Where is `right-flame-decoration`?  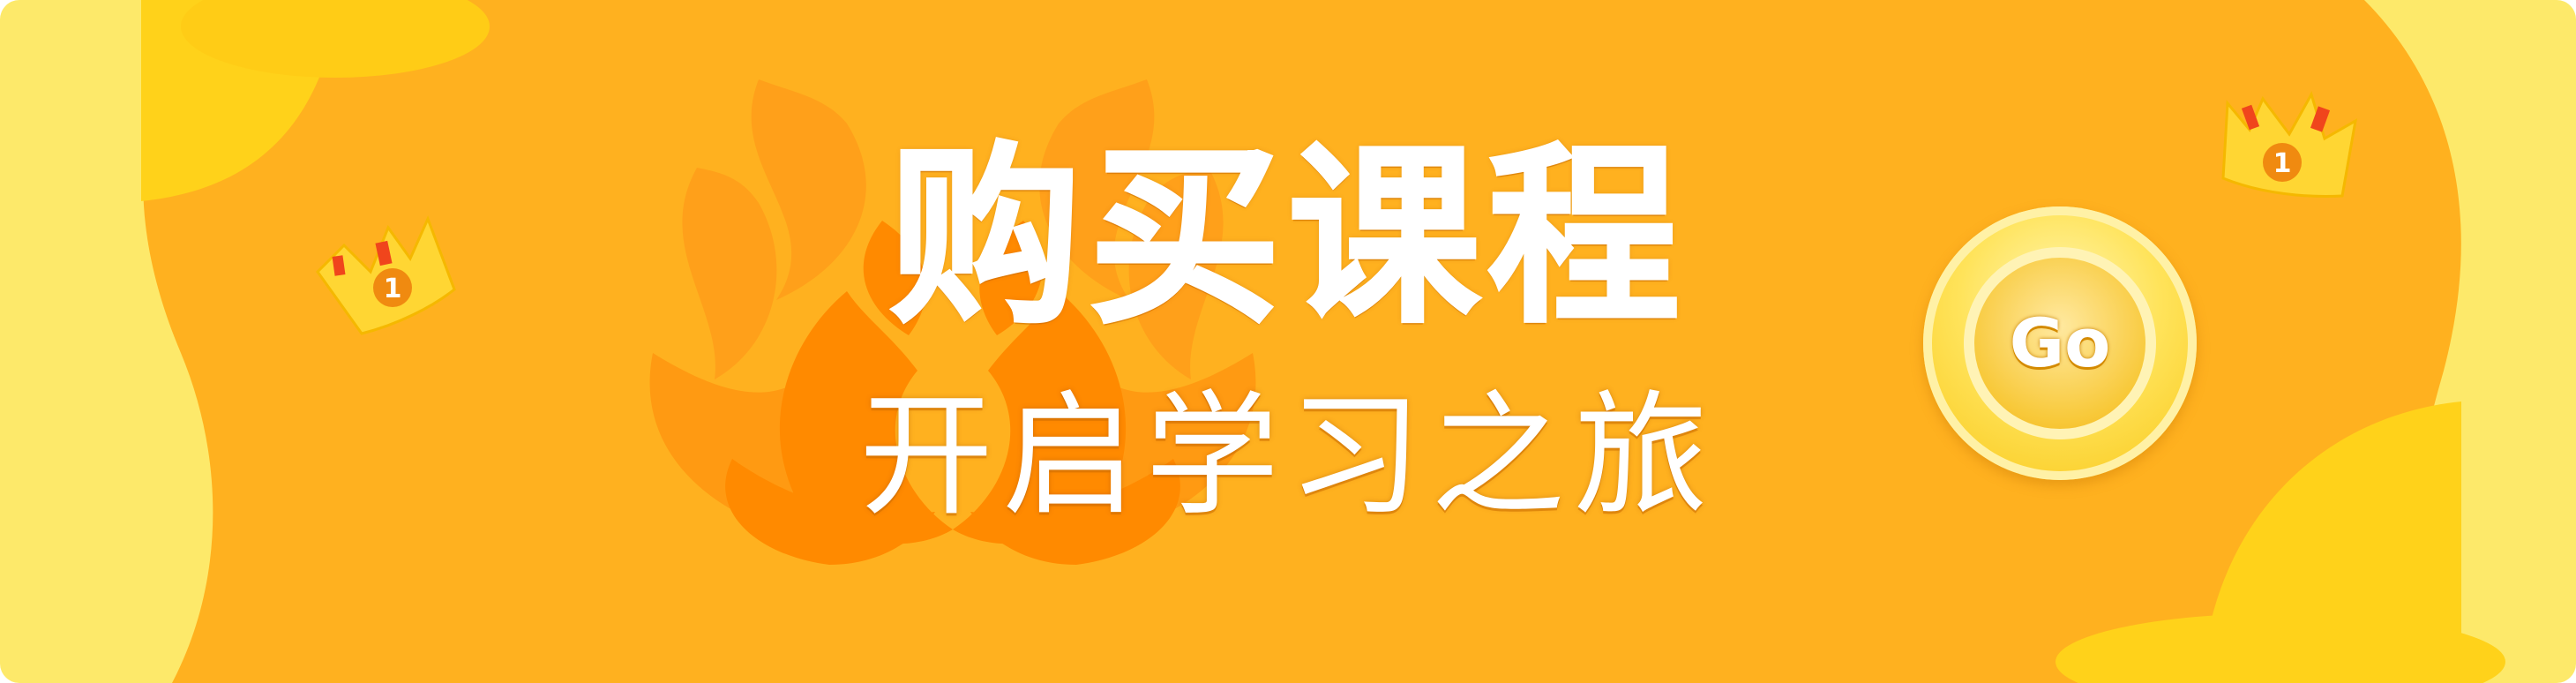
right-flame-decoration is located at coordinates (1105, 322).